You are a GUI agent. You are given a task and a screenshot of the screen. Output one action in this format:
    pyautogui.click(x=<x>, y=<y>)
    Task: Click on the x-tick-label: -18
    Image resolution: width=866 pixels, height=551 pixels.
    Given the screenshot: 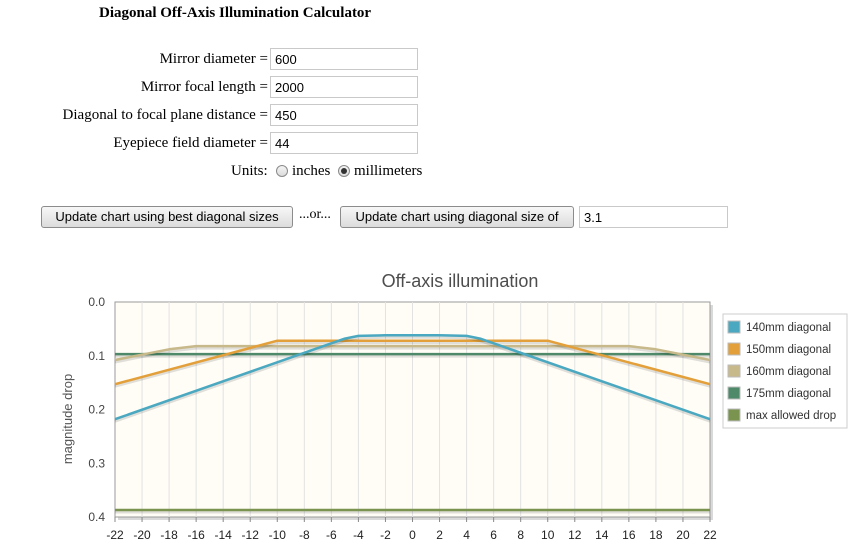 What is the action you would take?
    pyautogui.click(x=169, y=535)
    